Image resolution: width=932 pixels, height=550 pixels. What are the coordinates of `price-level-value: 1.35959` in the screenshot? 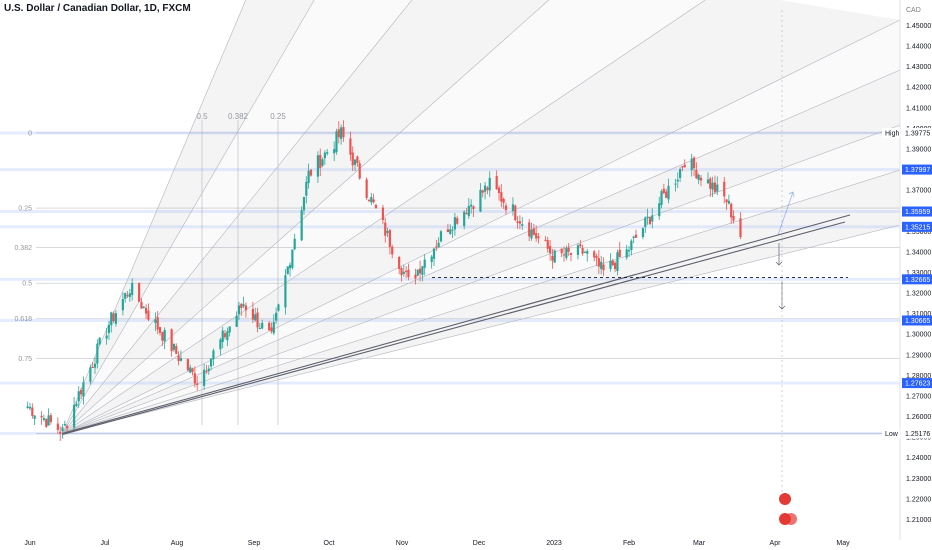 It's located at (917, 212).